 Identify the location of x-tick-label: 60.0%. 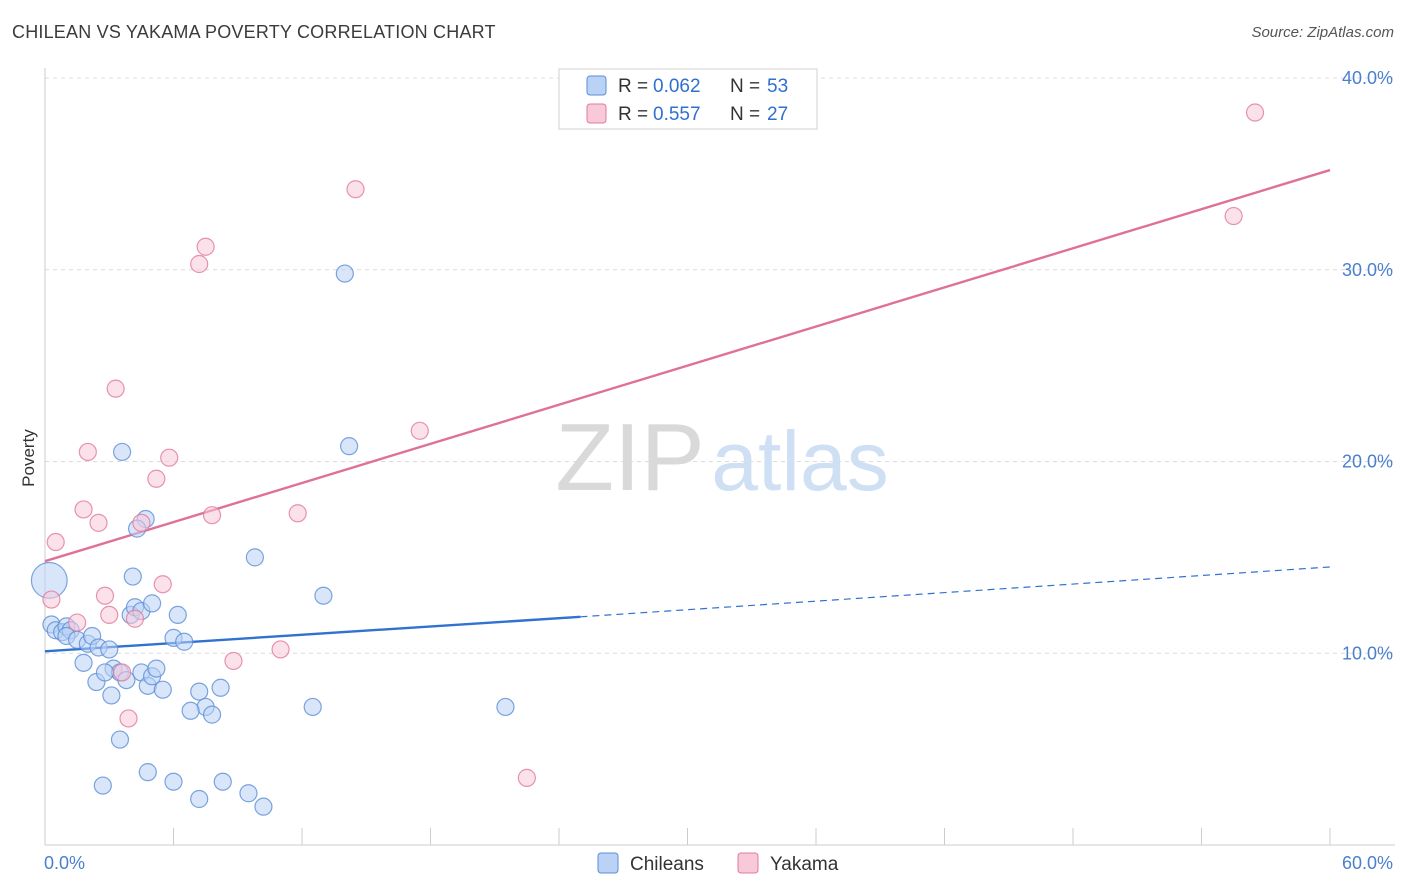
(1367, 863).